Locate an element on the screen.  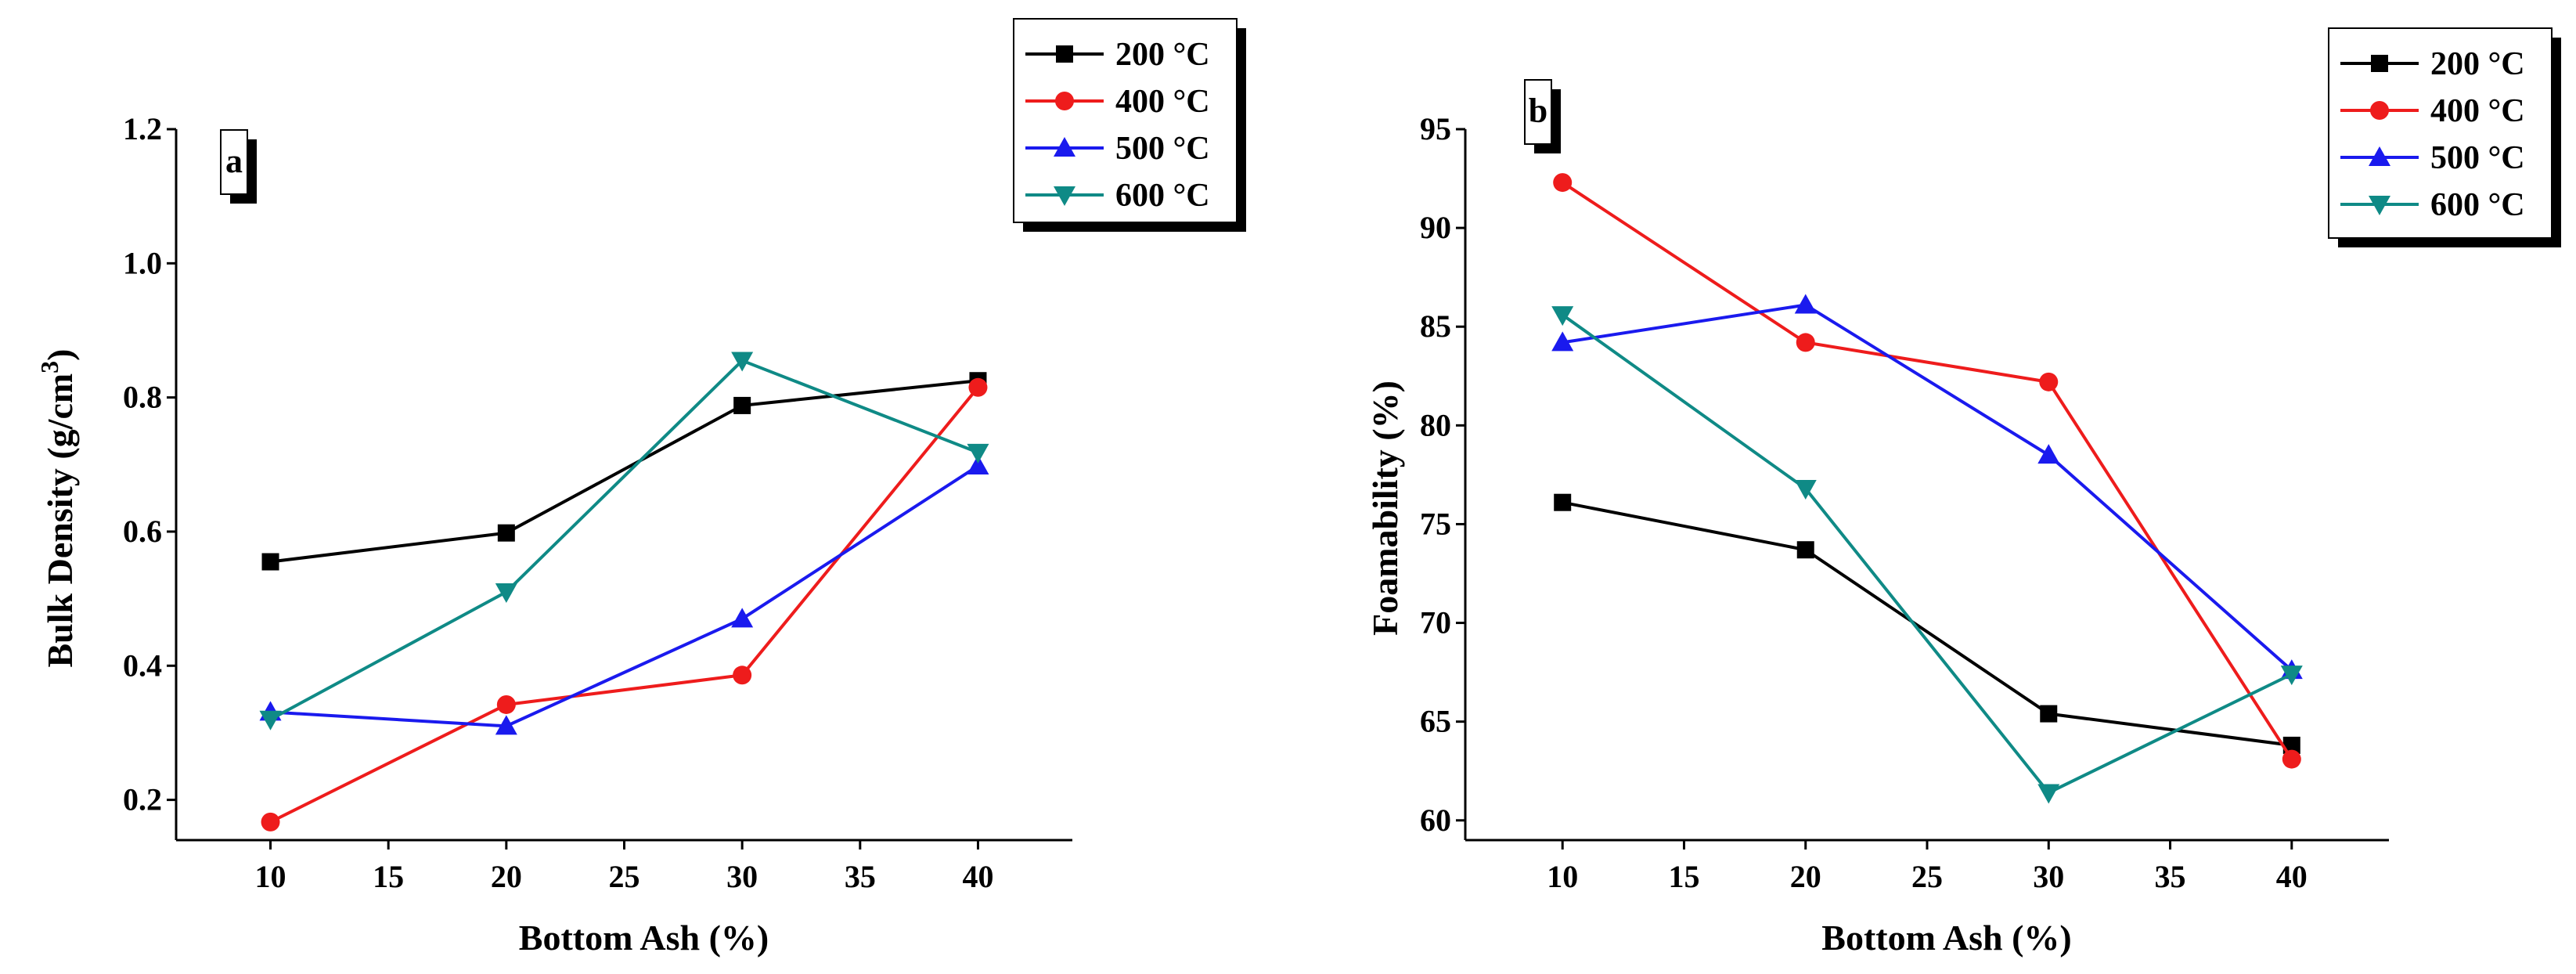
panel-label: a is located at coordinates (234, 161).